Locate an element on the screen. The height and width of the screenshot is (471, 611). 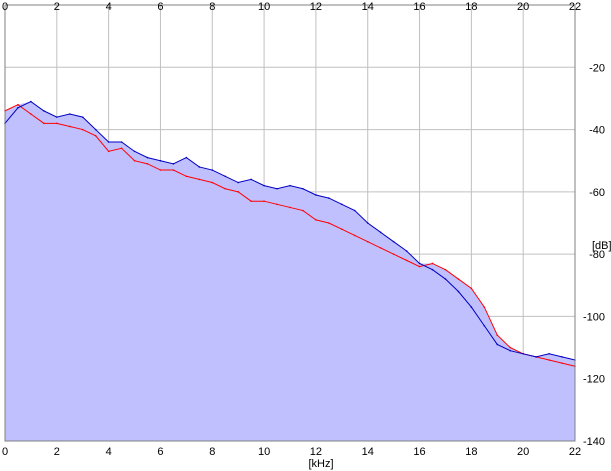
x-tick-label-top: 8 is located at coordinates (212, 7).